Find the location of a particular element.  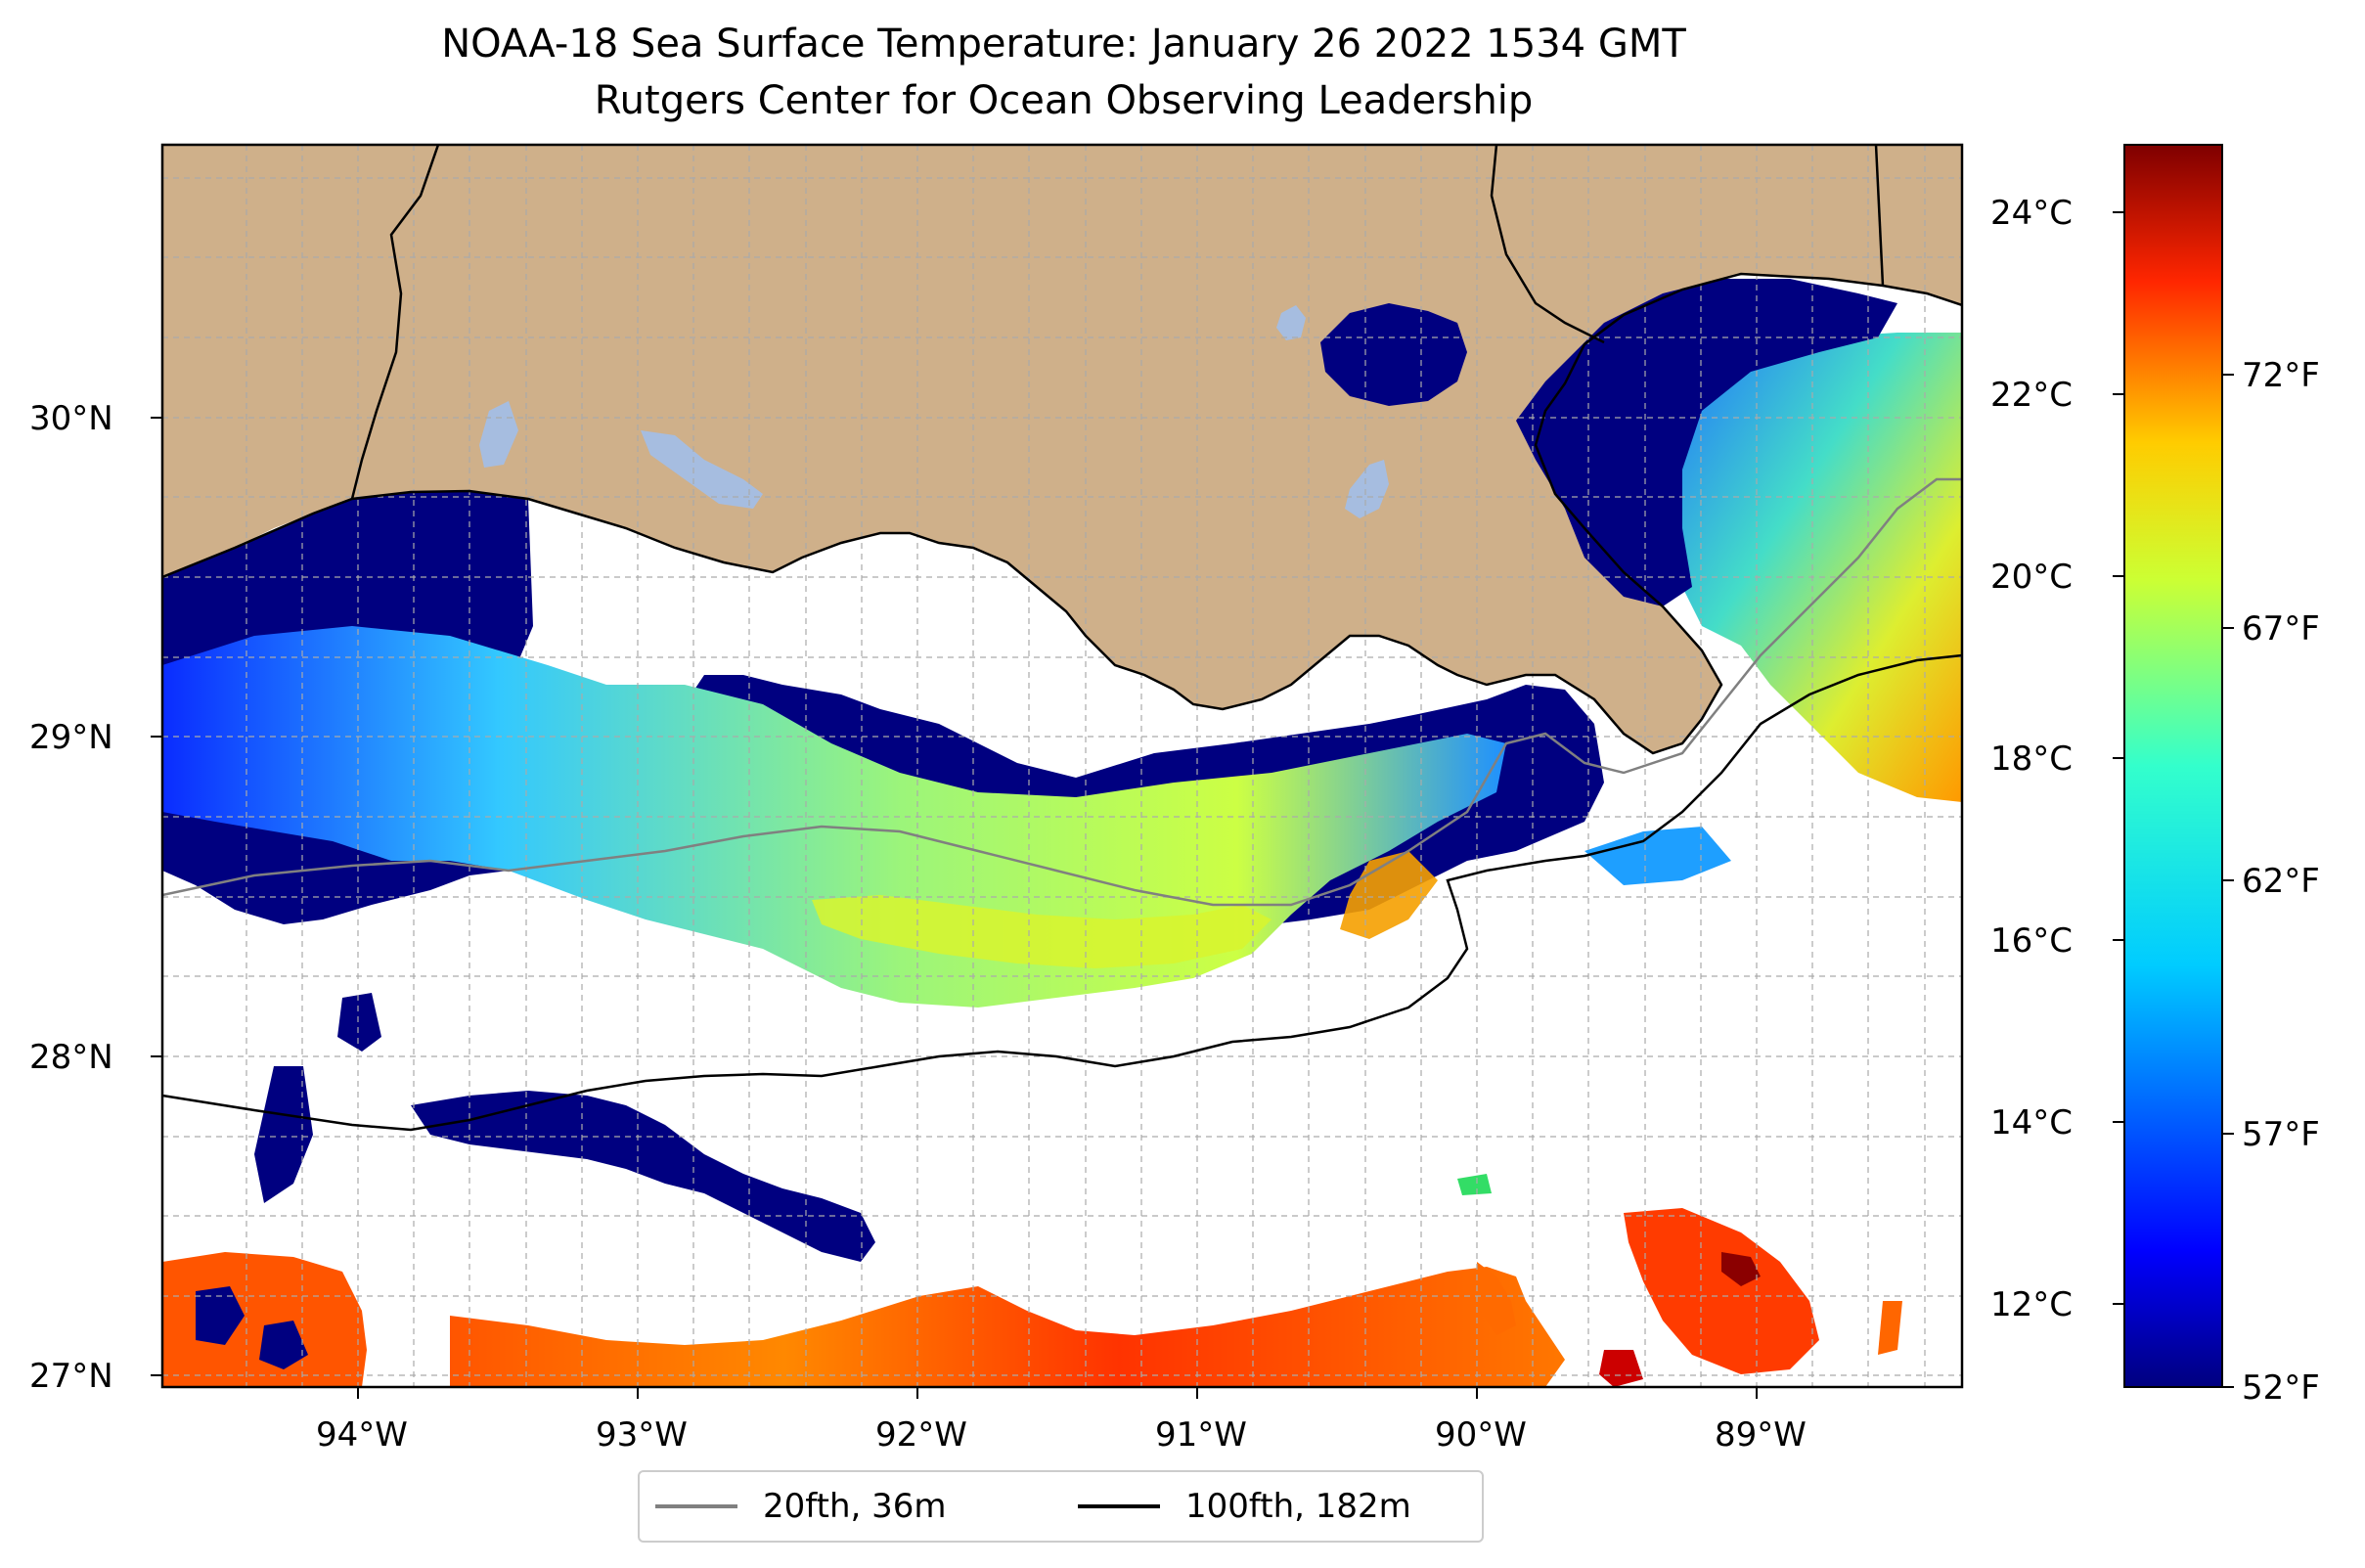

lon-label: 93°W is located at coordinates (642, 1435).